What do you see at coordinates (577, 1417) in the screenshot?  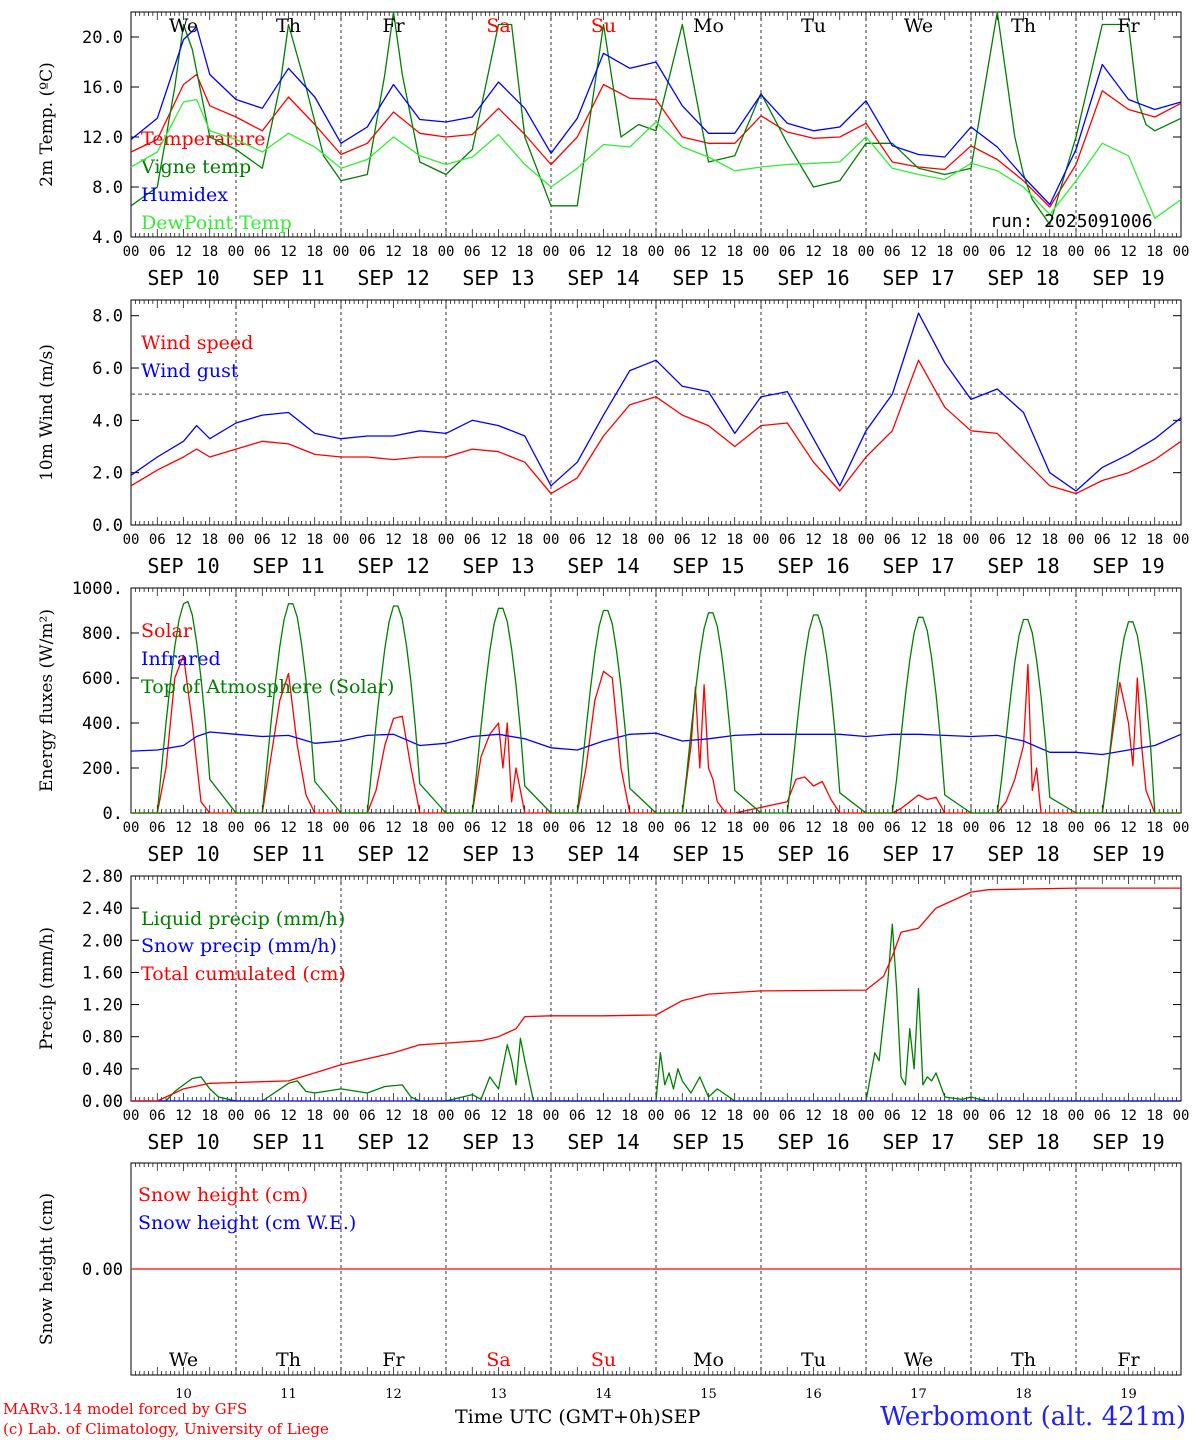 I see `x-axis-title: Time UTC (GMT+0h)SEP` at bounding box center [577, 1417].